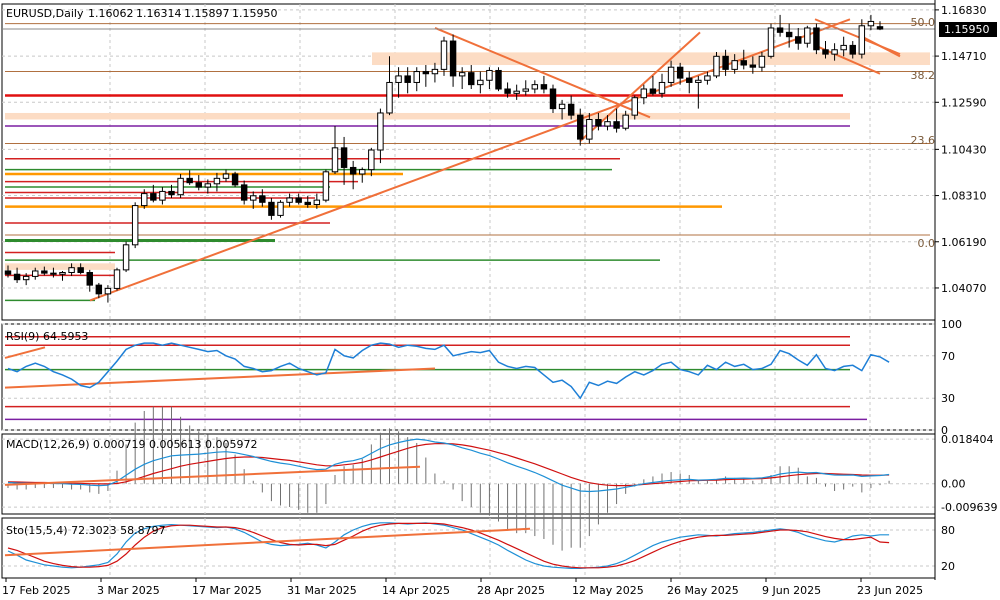 Image resolution: width=1000 pixels, height=600 pixels. Describe the element at coordinates (47, 336) in the screenshot. I see `rsi-label: RSI(9) 64.5953` at that location.